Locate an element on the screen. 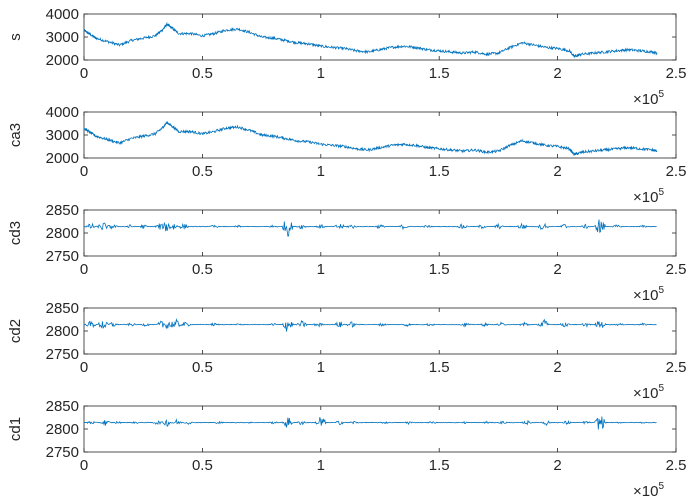 This screenshot has height=499, width=690. y-axis-label: cd3 is located at coordinates (15, 233).